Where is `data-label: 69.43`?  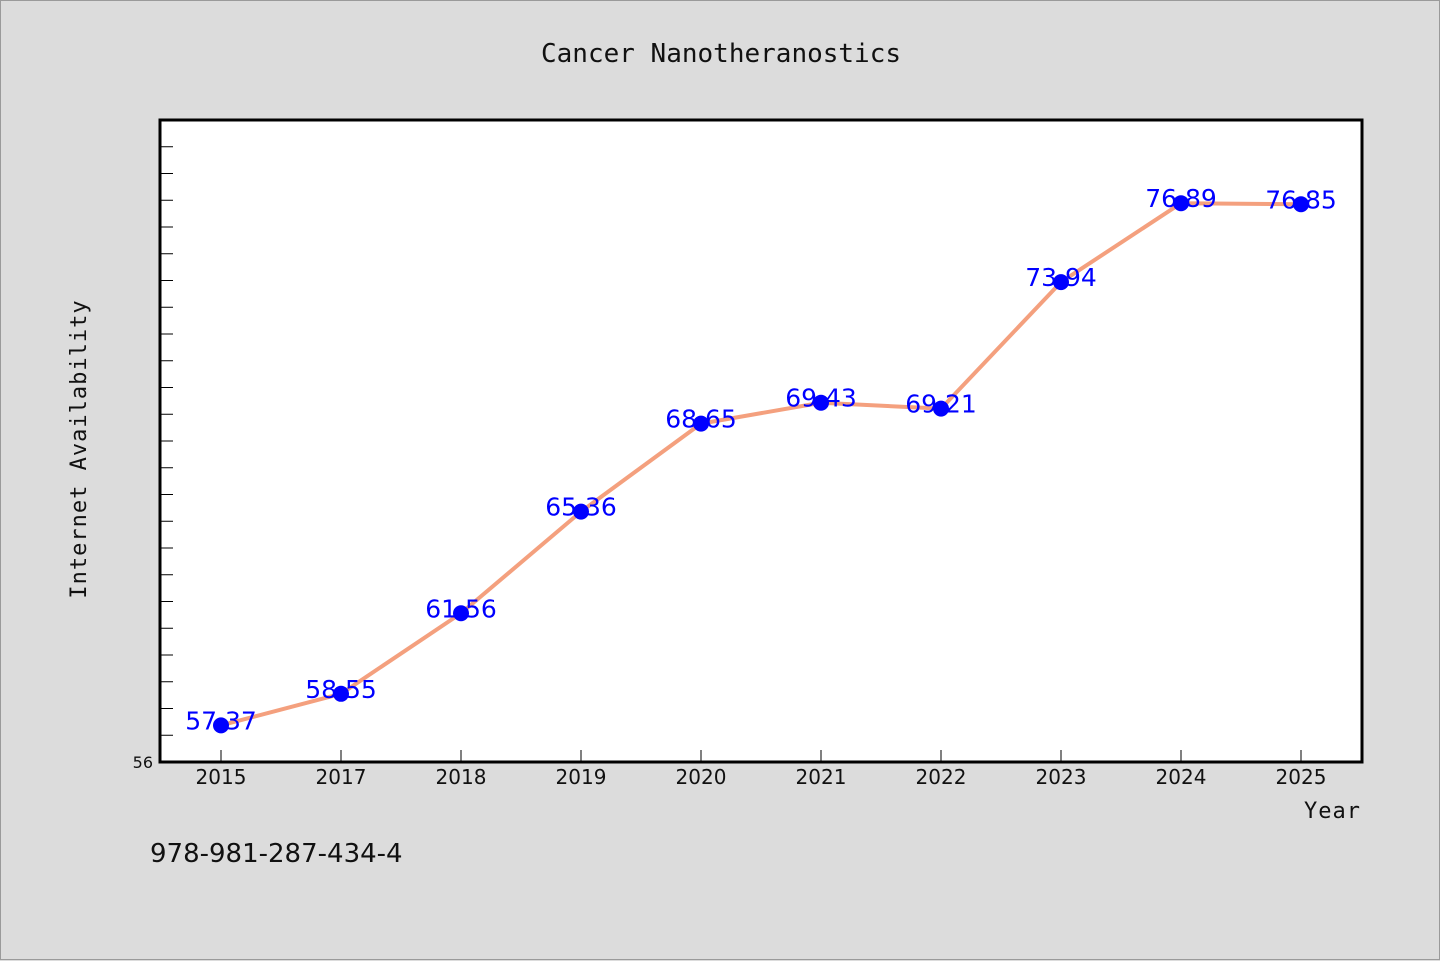
data-label: 69.43 is located at coordinates (821, 398).